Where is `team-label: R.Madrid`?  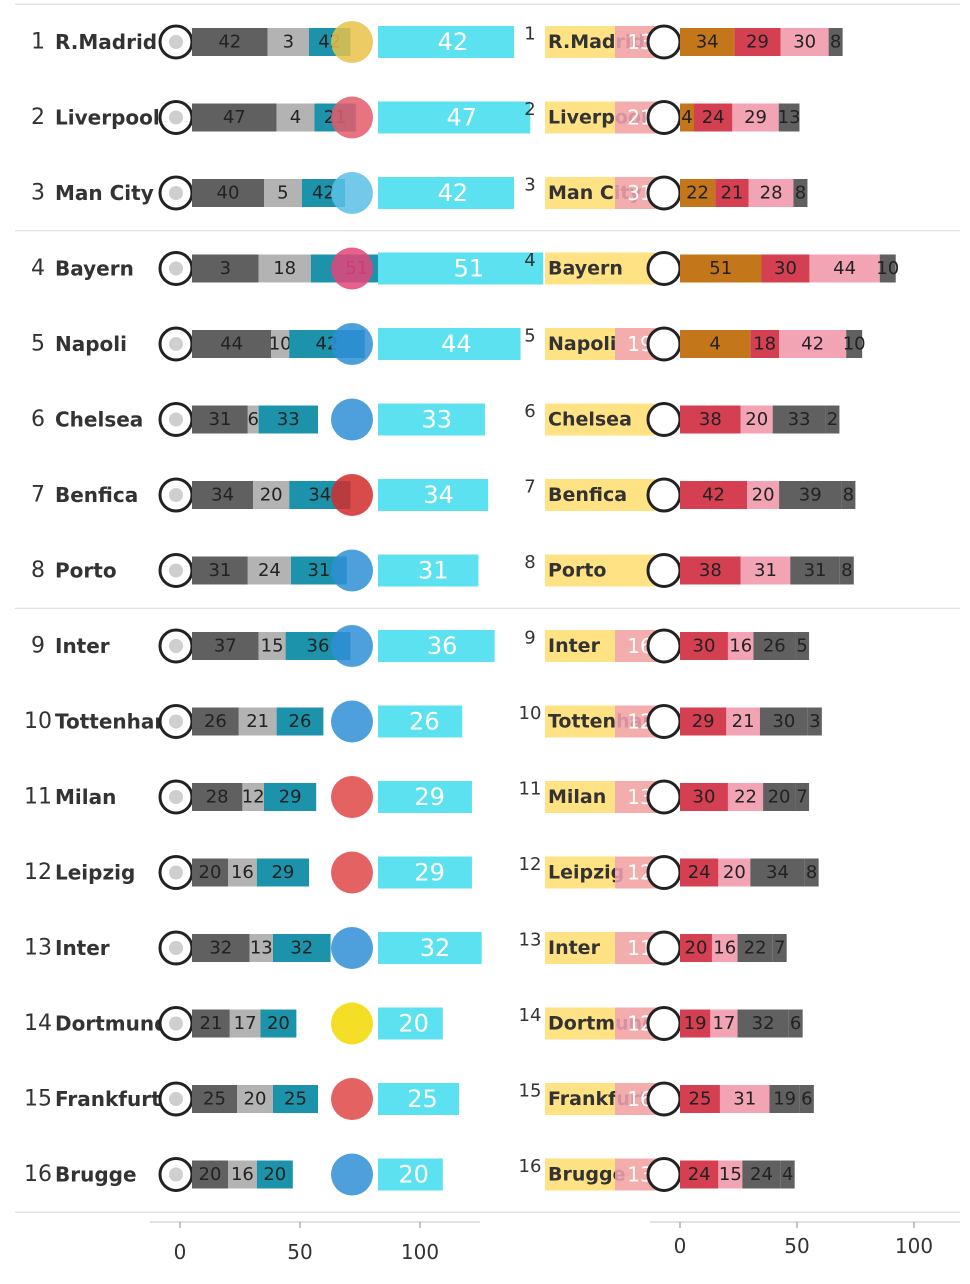 team-label: R.Madrid is located at coordinates (106, 42).